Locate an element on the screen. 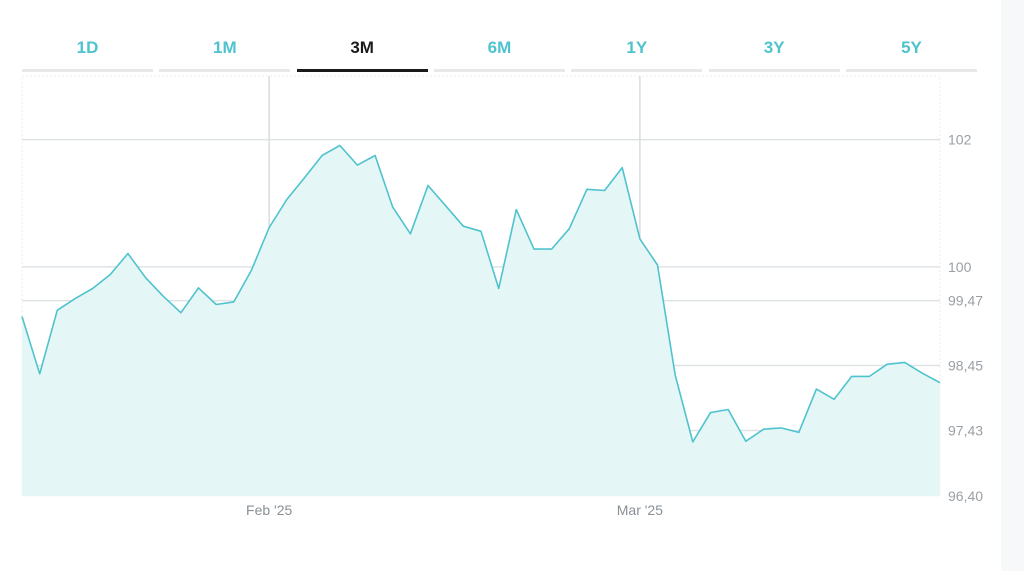  tab-3m: 3M is located at coordinates (362, 50).